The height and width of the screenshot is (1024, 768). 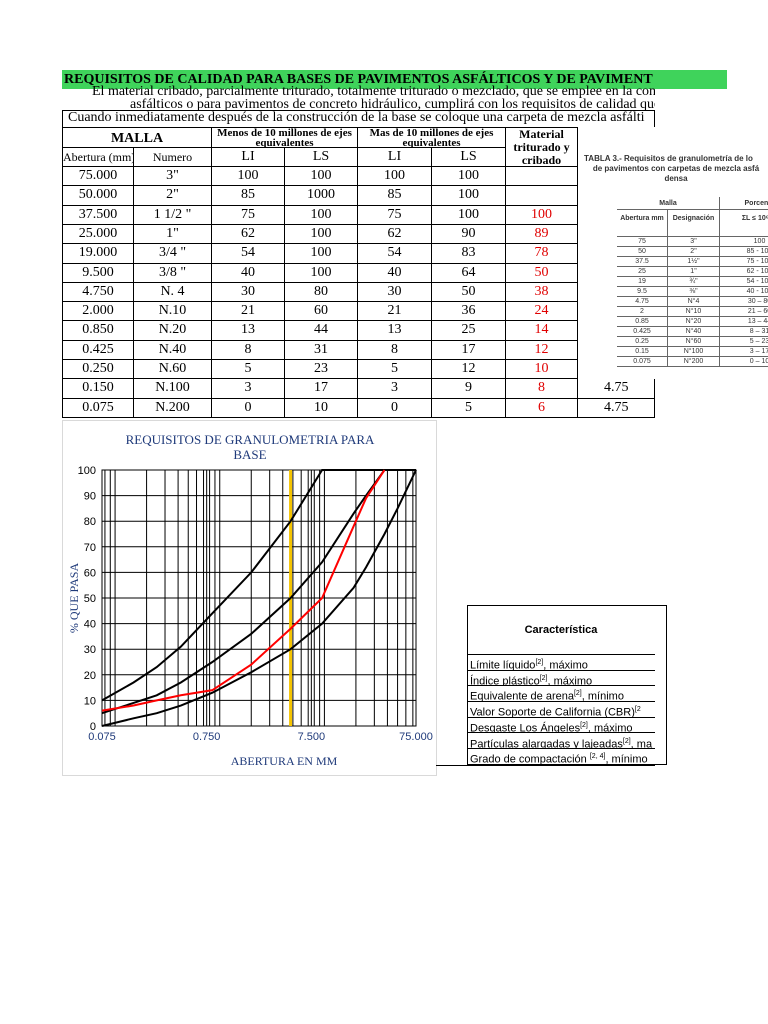 I want to click on tabla3-cell: 75, so click(x=642, y=242).